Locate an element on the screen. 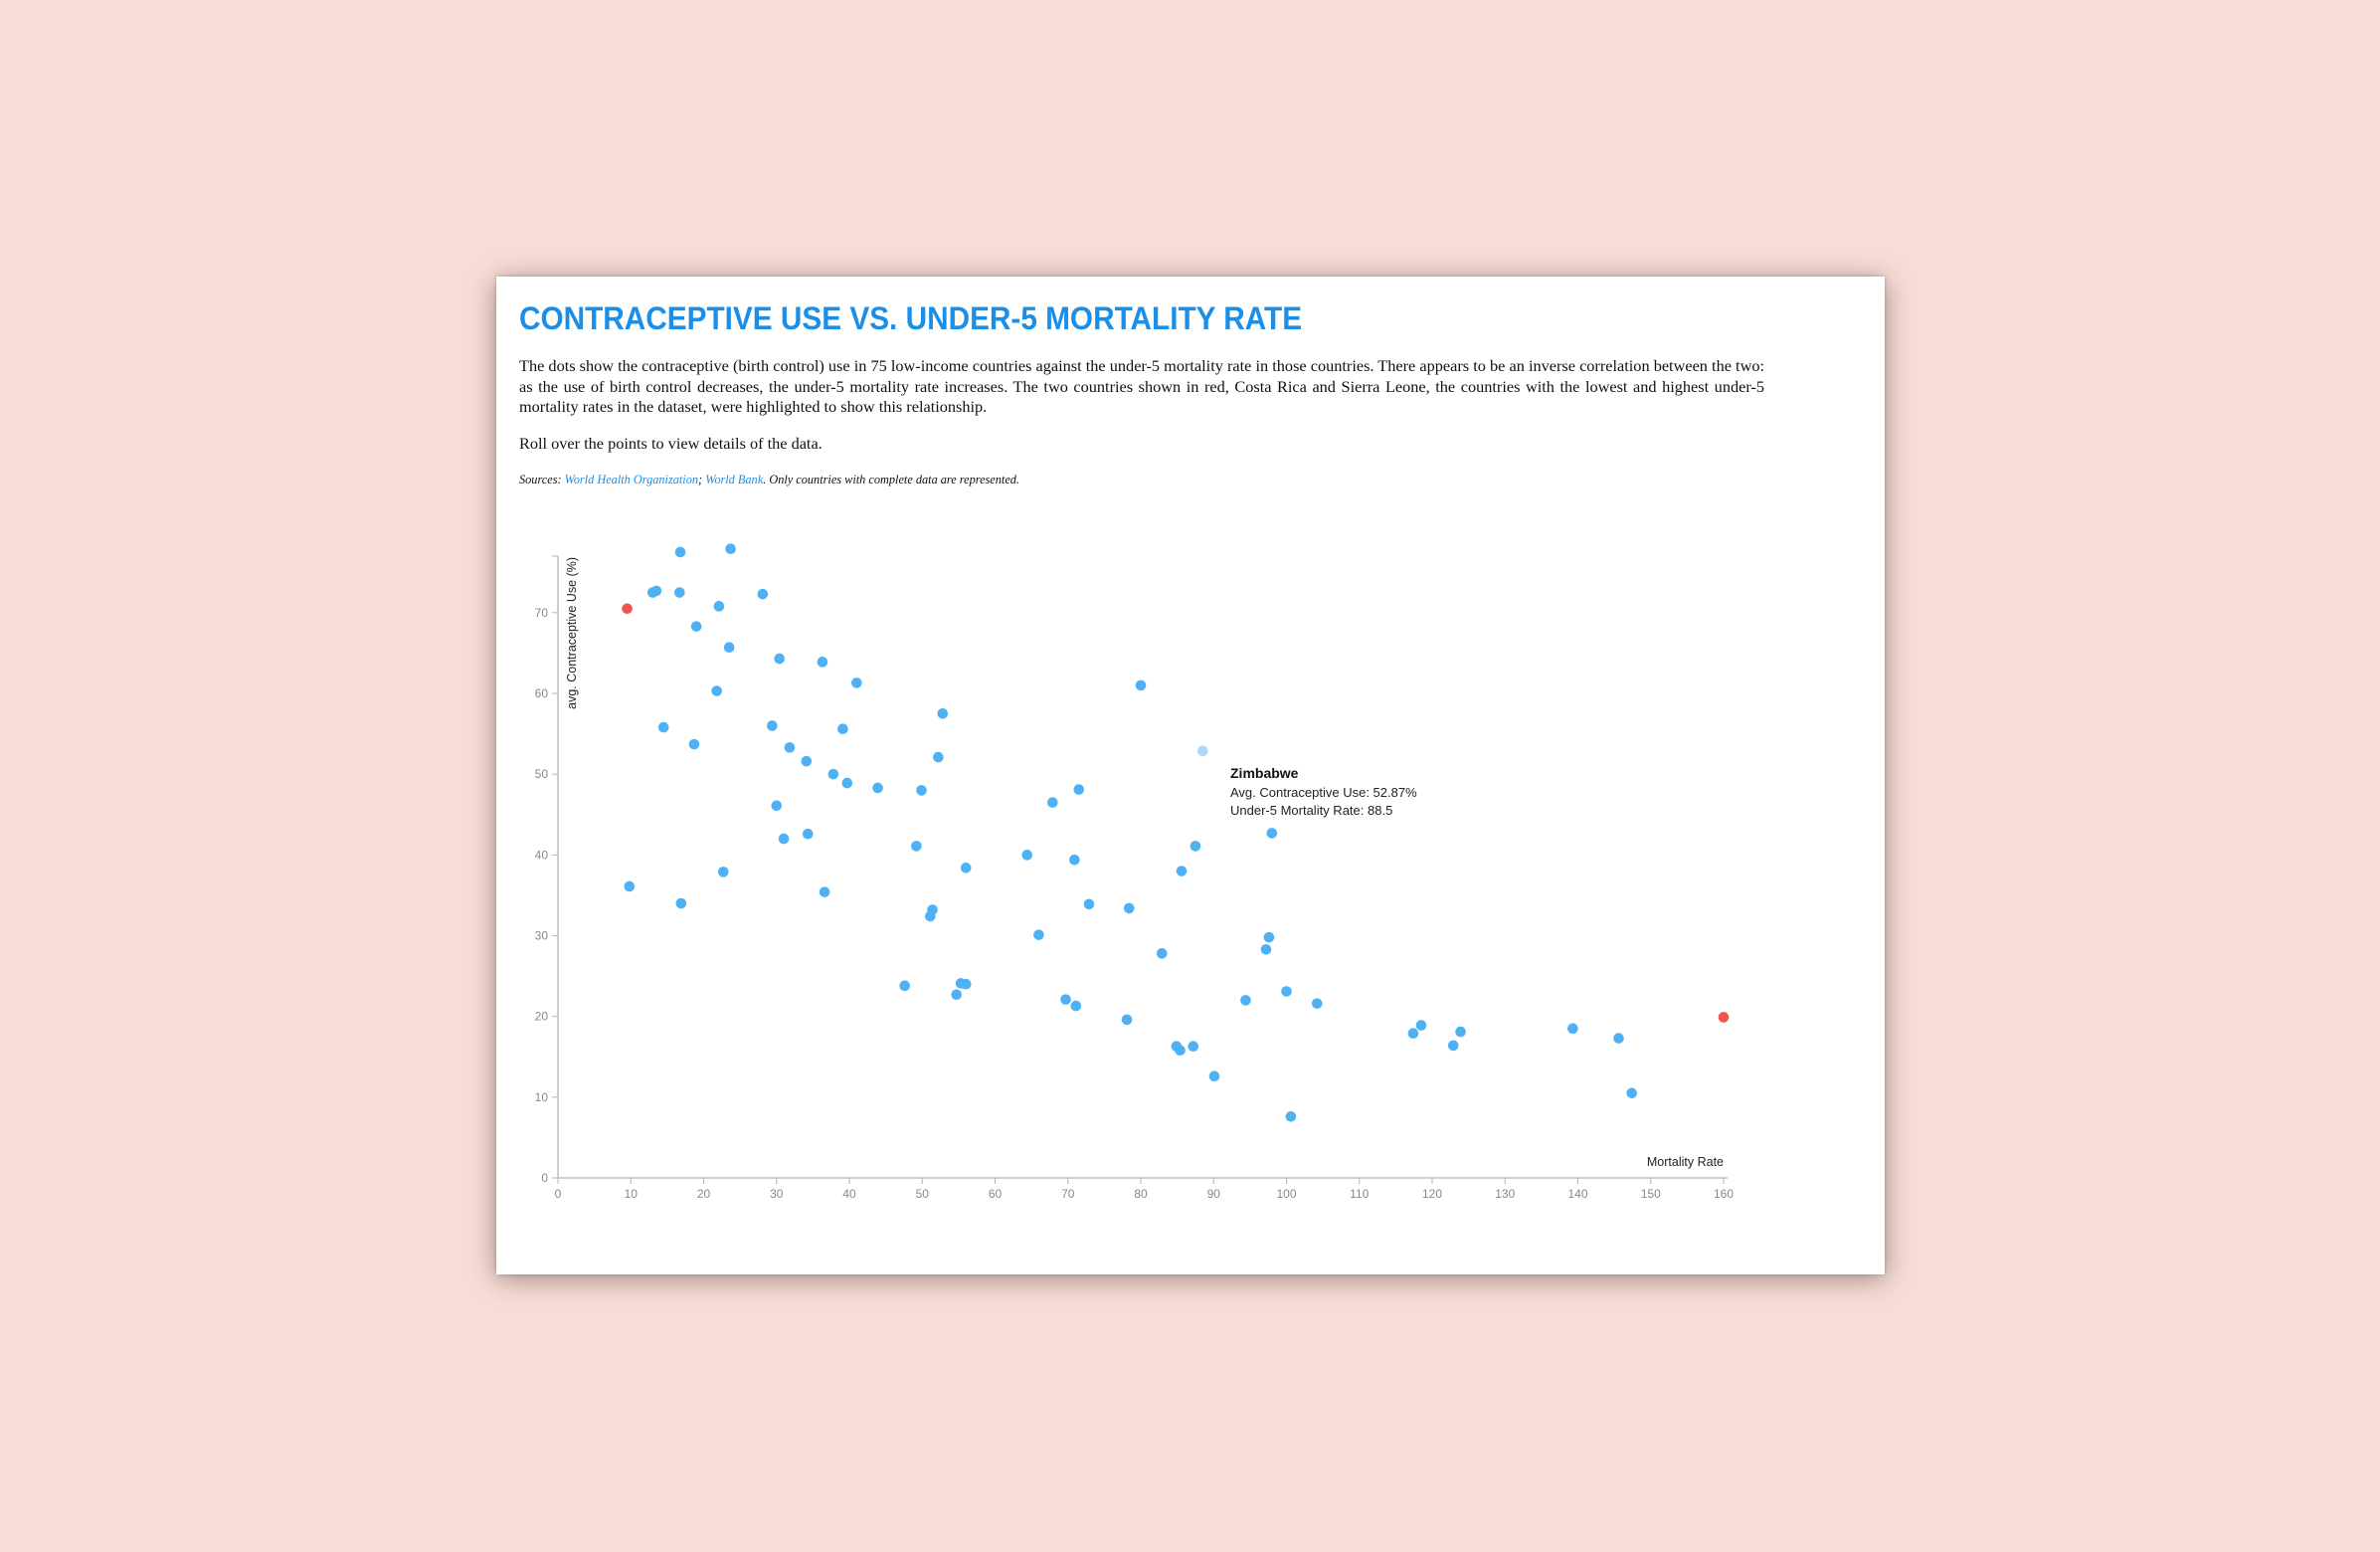 The width and height of the screenshot is (2380, 1552). x-ticks: 0 10 20 30 40 50 60 70 80 90 100 110 120 130 140 150 160 is located at coordinates (1144, 1189).